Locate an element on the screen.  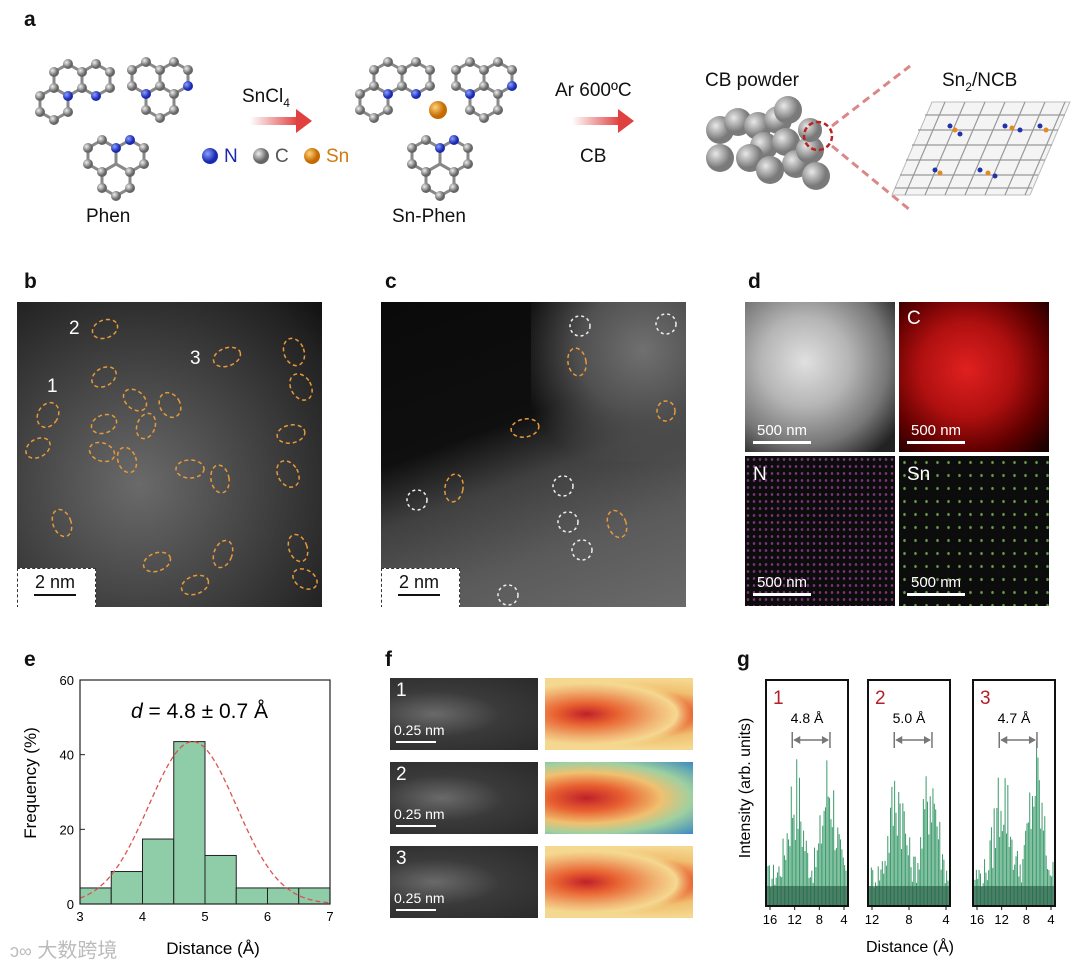
line-profile-panel: 3 4.7 Å 16 12 8 4 is located at coordinates (1013, 803).